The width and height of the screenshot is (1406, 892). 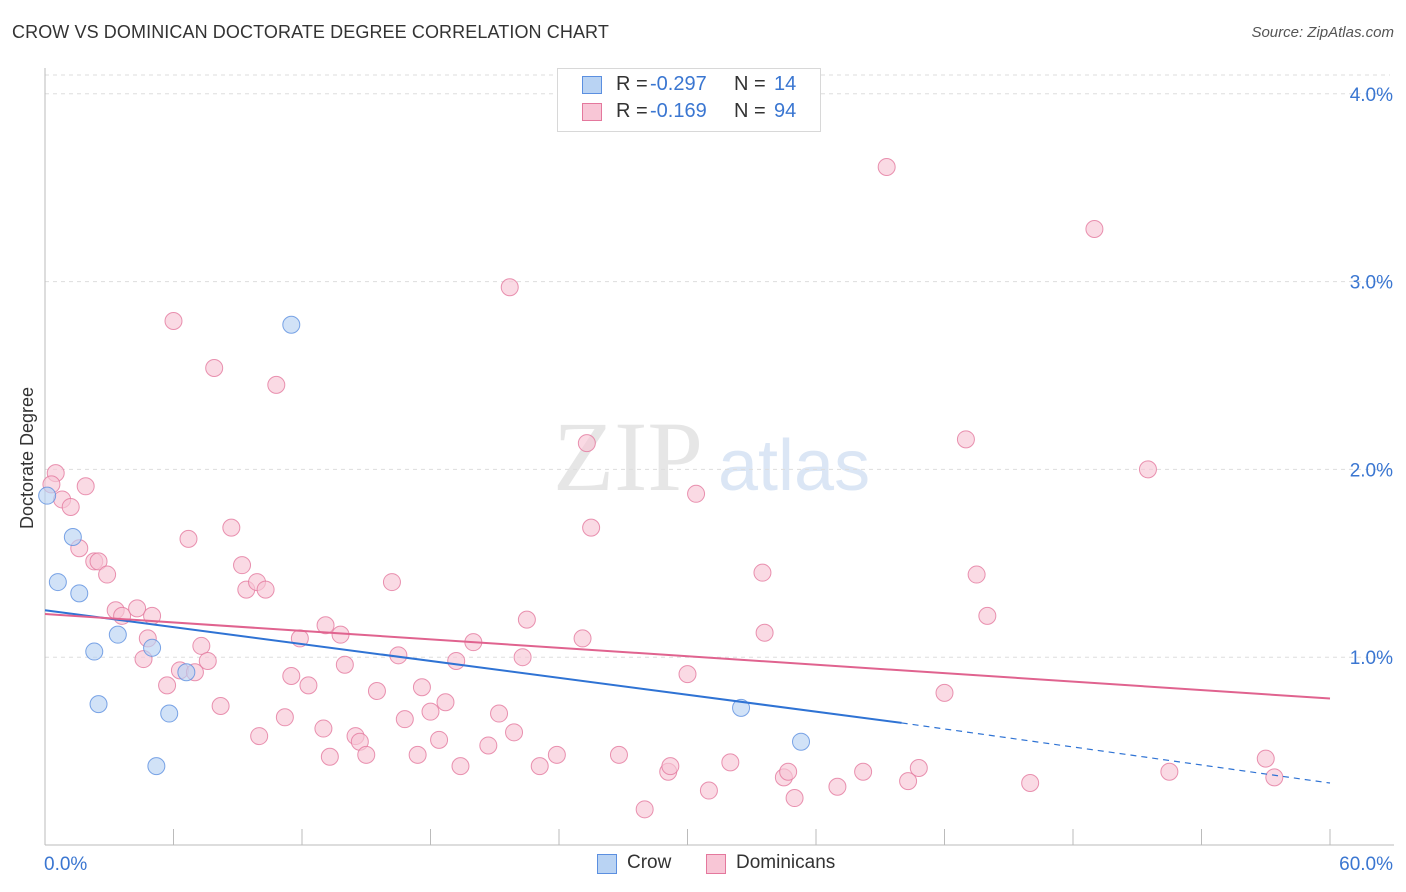 What do you see at coordinates (592, 112) in the screenshot?
I see `legend-swatch-dominicans` at bounding box center [592, 112].